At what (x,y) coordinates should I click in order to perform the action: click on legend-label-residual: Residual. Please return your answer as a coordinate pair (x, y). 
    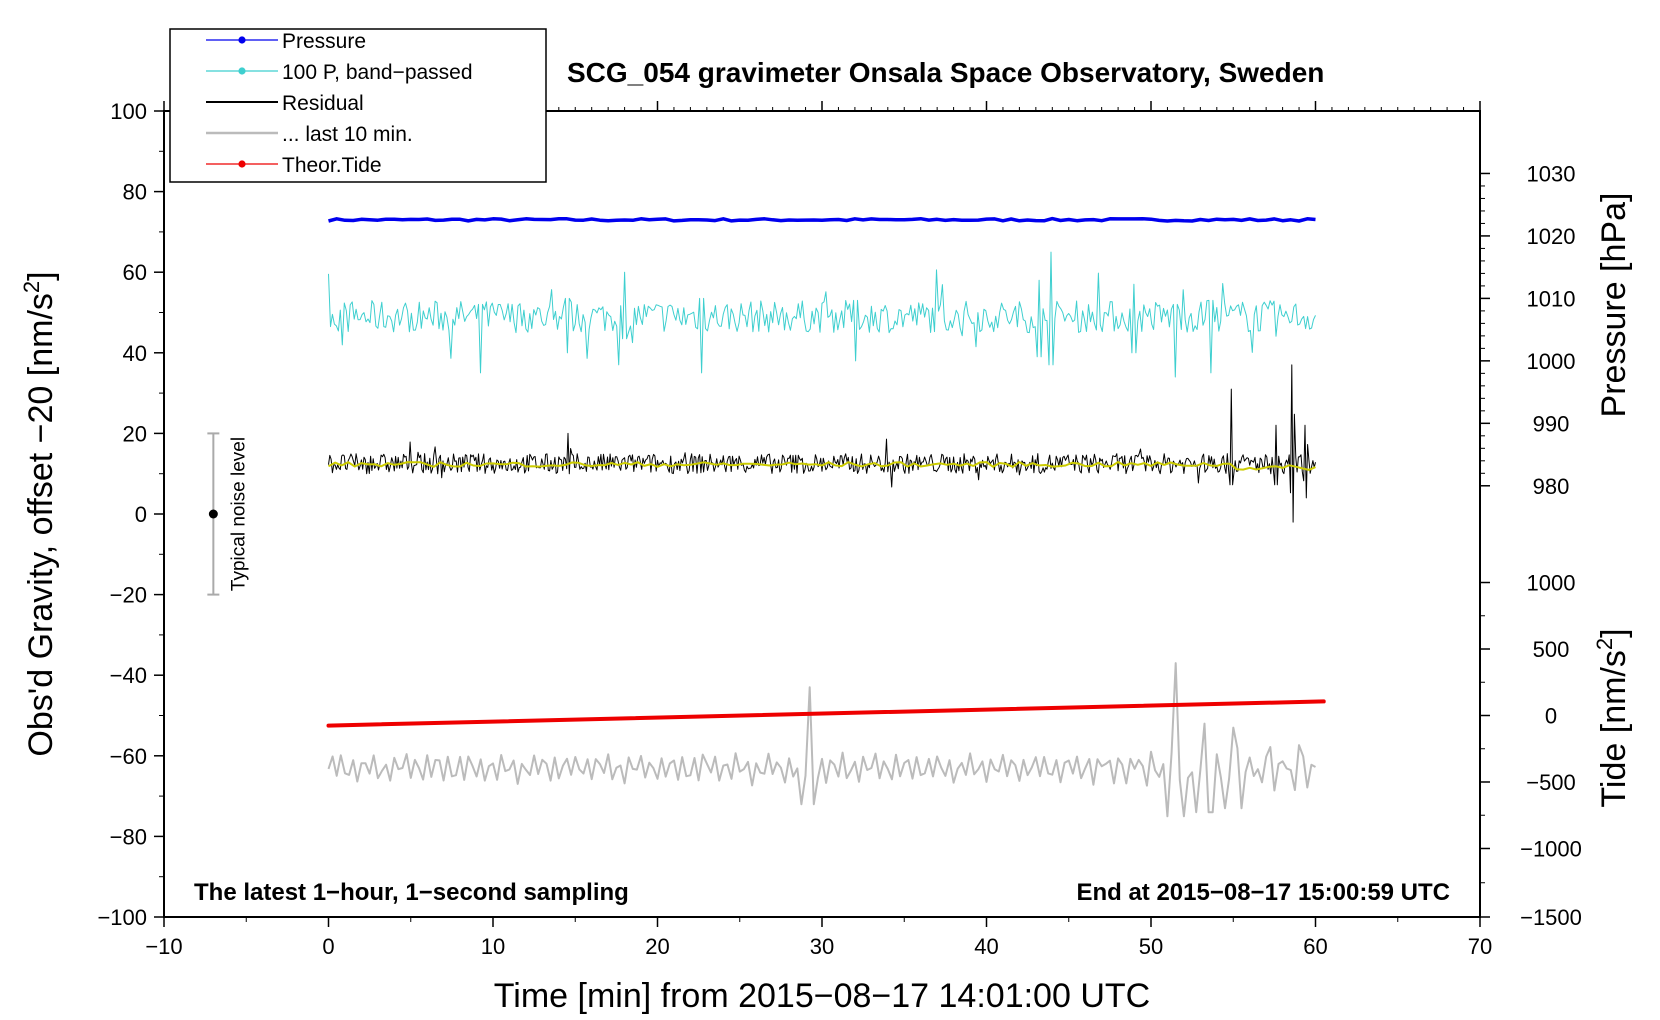
    Looking at the image, I should click on (323, 103).